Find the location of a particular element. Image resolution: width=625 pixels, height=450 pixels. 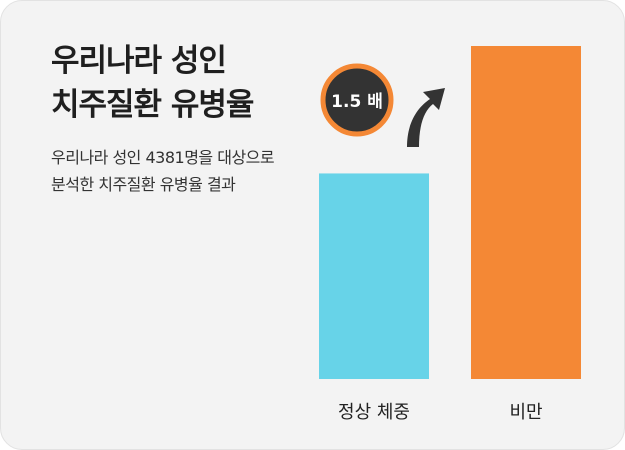

category-label-normal-weight: 정상 체중 is located at coordinates (374, 412).